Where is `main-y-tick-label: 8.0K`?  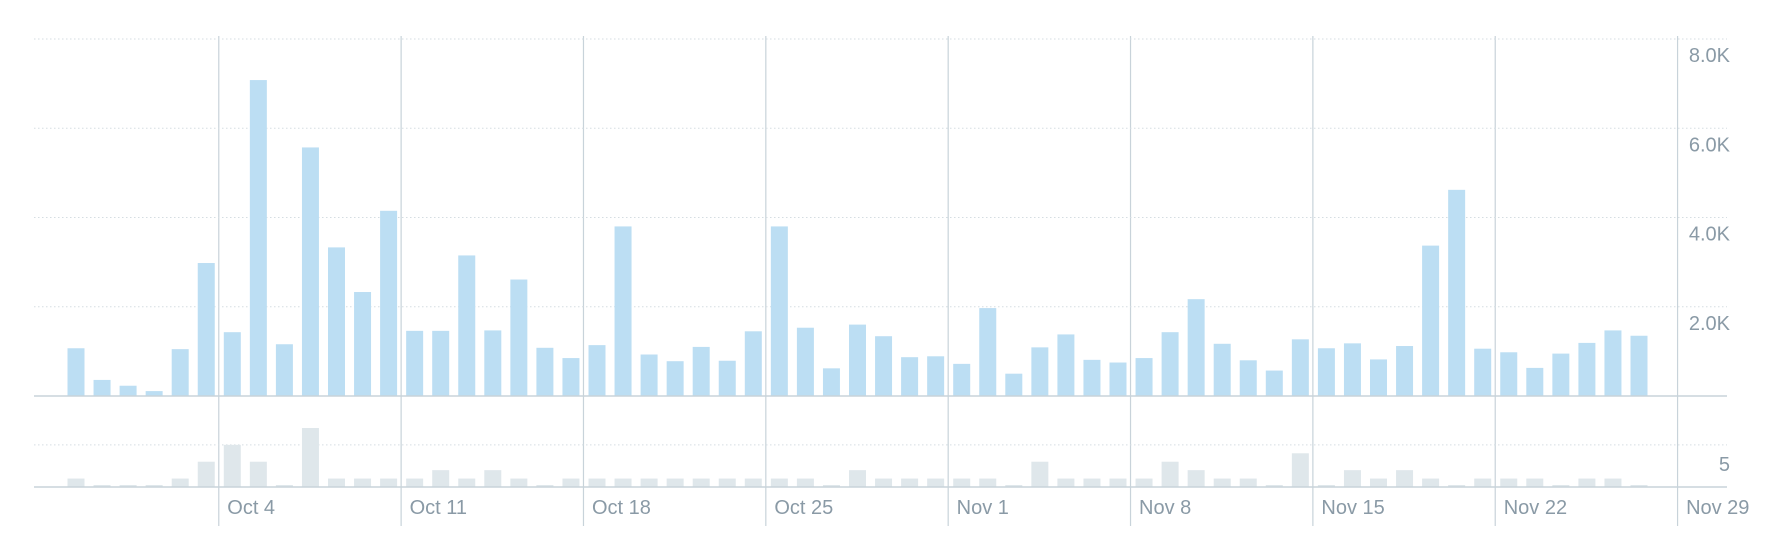
main-y-tick-label: 8.0K is located at coordinates (1710, 56).